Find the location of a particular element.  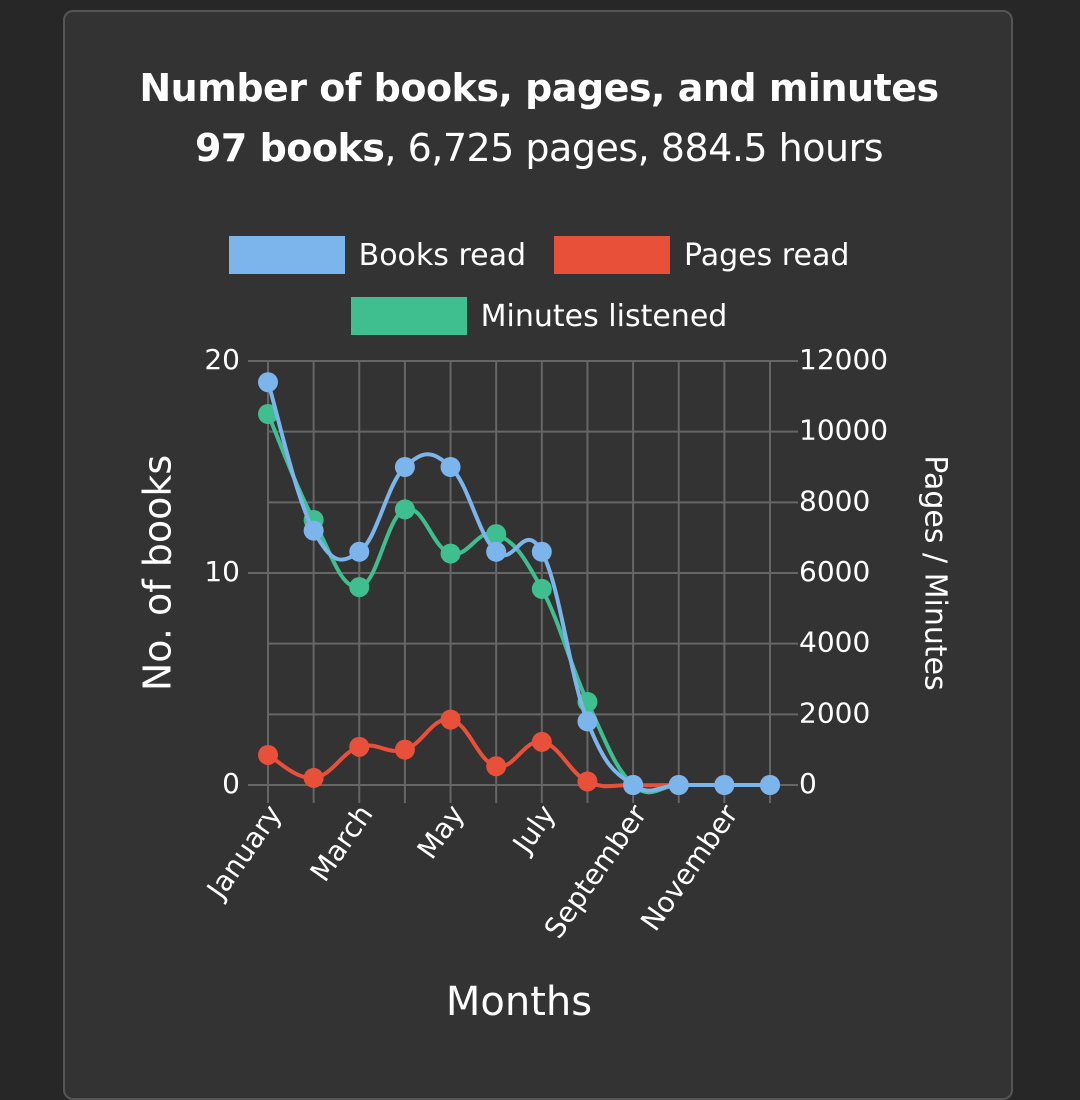

books-total: 97 books is located at coordinates (289, 148).